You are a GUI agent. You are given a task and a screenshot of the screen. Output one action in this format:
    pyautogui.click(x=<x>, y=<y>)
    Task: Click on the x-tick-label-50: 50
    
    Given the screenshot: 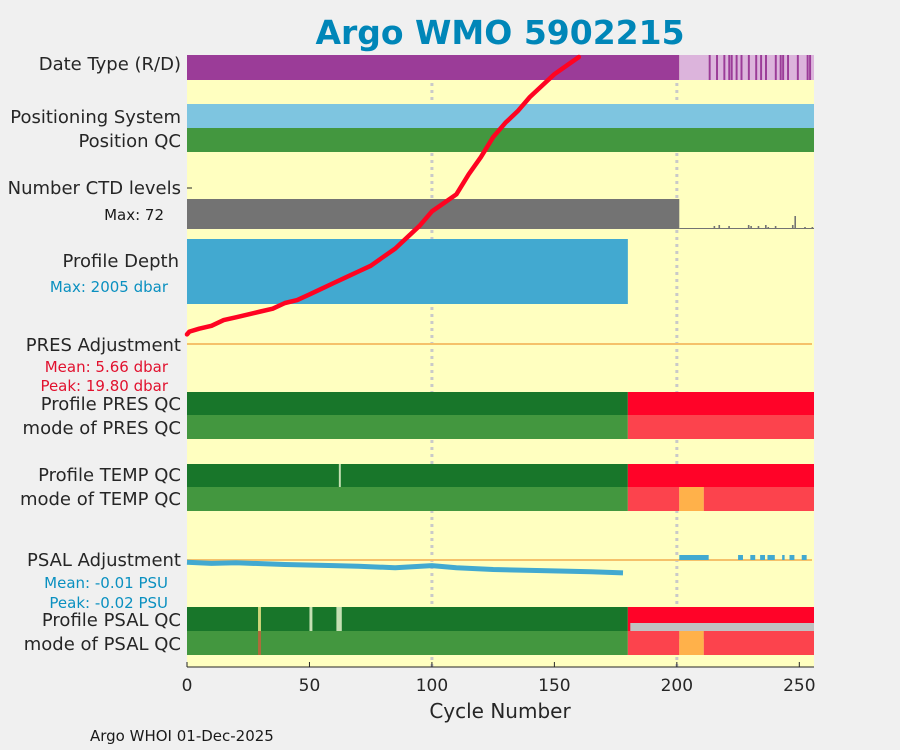 What is the action you would take?
    pyautogui.click(x=310, y=686)
    